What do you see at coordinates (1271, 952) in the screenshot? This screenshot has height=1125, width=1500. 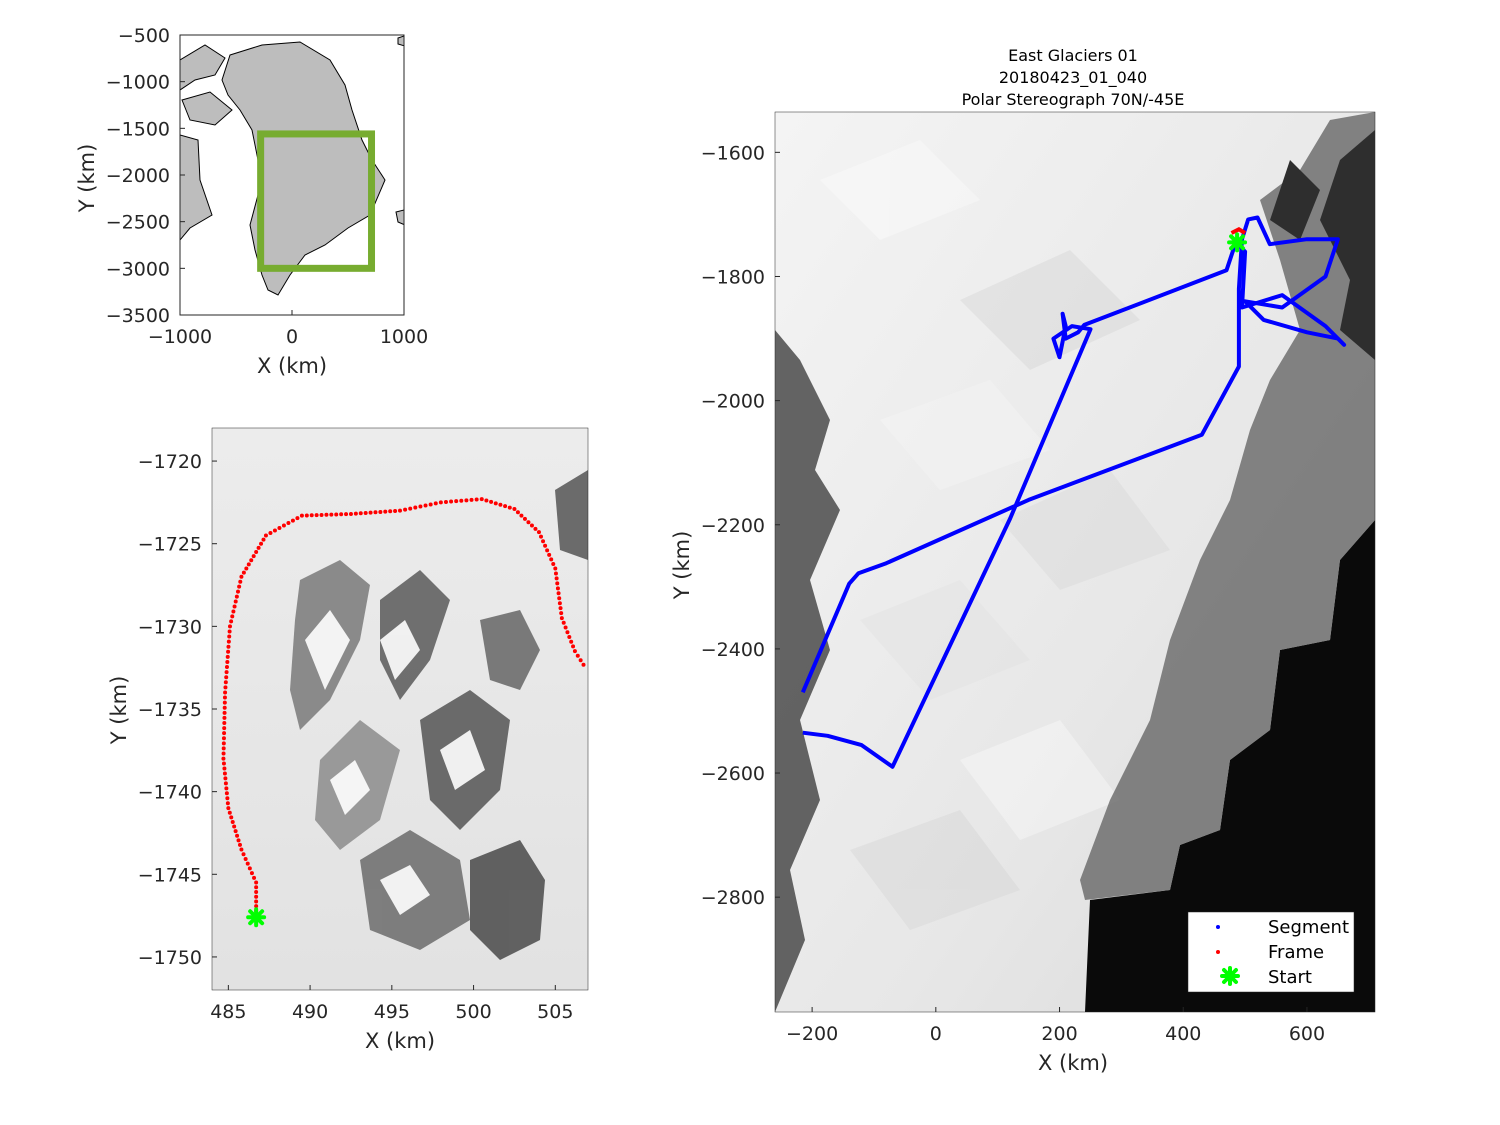 I see `legend-box` at bounding box center [1271, 952].